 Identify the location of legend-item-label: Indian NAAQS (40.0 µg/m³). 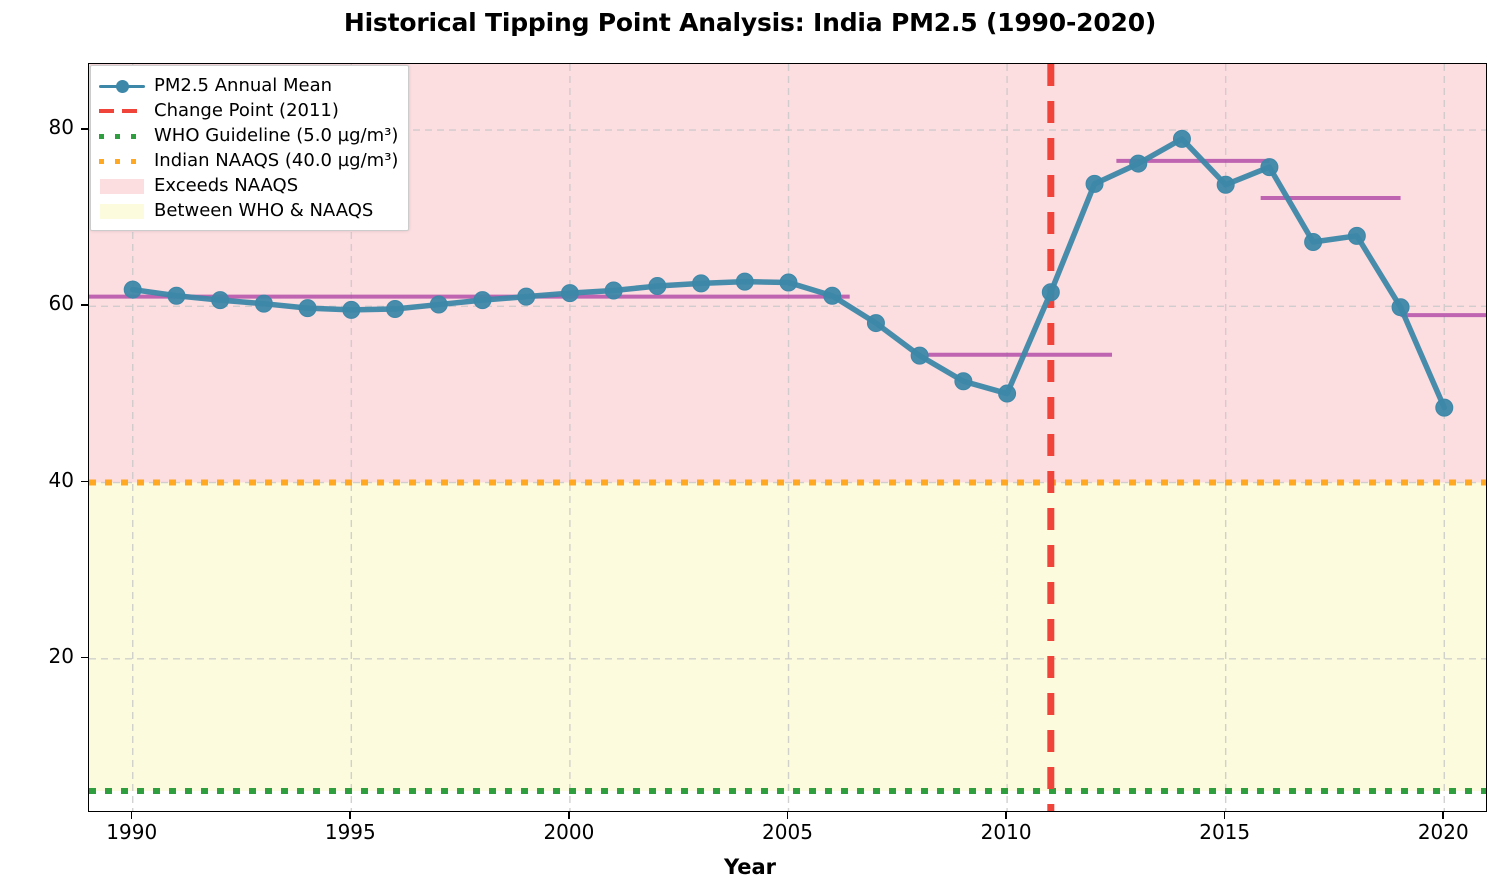
(276, 160).